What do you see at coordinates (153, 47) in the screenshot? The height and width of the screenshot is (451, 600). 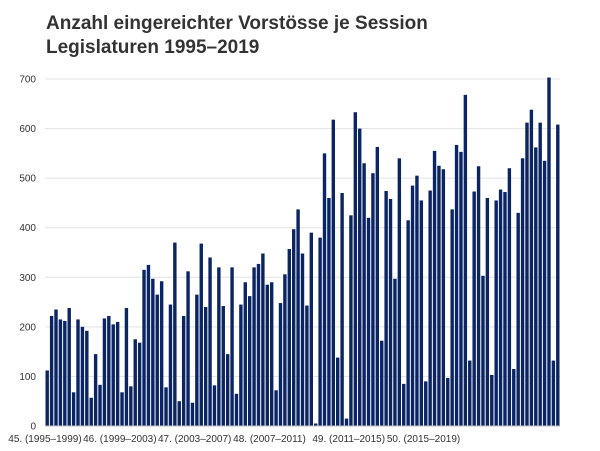 I see `chart-subtitle: Legislaturen 1995–2019` at bounding box center [153, 47].